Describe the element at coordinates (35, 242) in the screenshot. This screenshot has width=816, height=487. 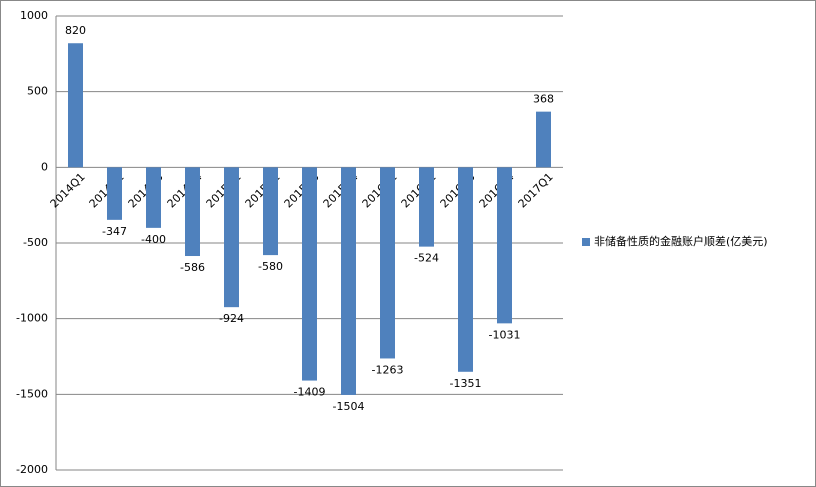
I see `y-tick-label: -500` at that location.